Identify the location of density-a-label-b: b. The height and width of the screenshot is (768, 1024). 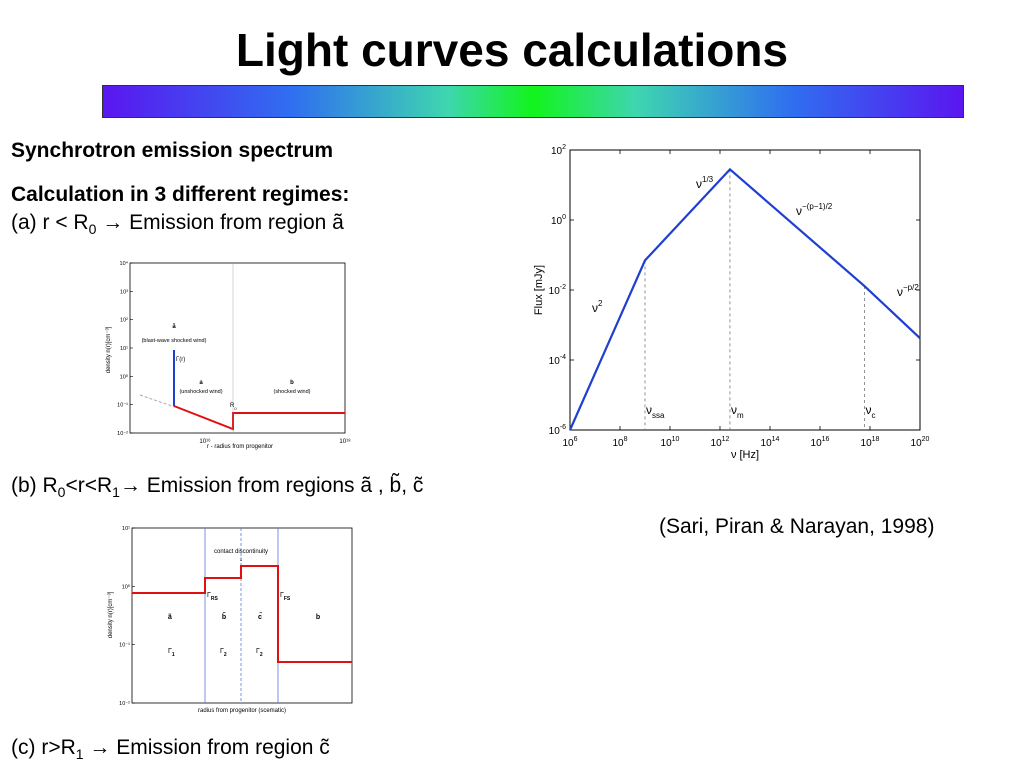
(292, 383).